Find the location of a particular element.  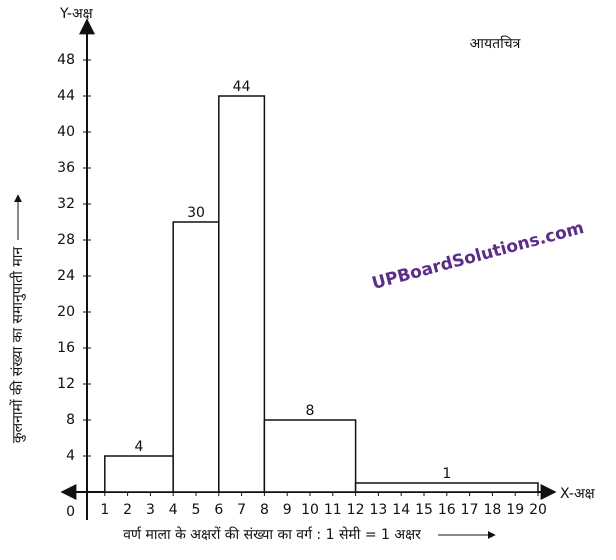

x-tick-label: 9 is located at coordinates (287, 510).